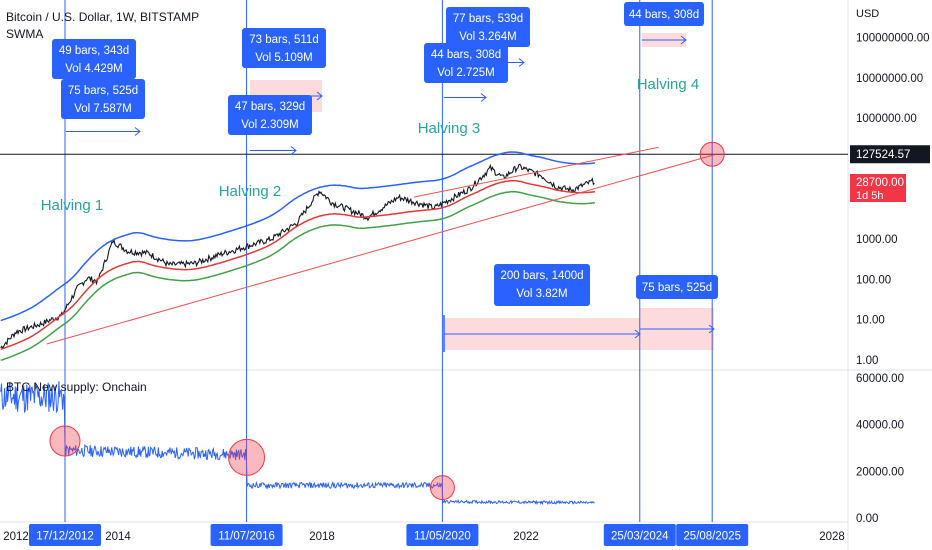 The height and width of the screenshot is (550, 932). Describe the element at coordinates (870, 321) in the screenshot. I see `price-tick-label: 10.00` at that location.